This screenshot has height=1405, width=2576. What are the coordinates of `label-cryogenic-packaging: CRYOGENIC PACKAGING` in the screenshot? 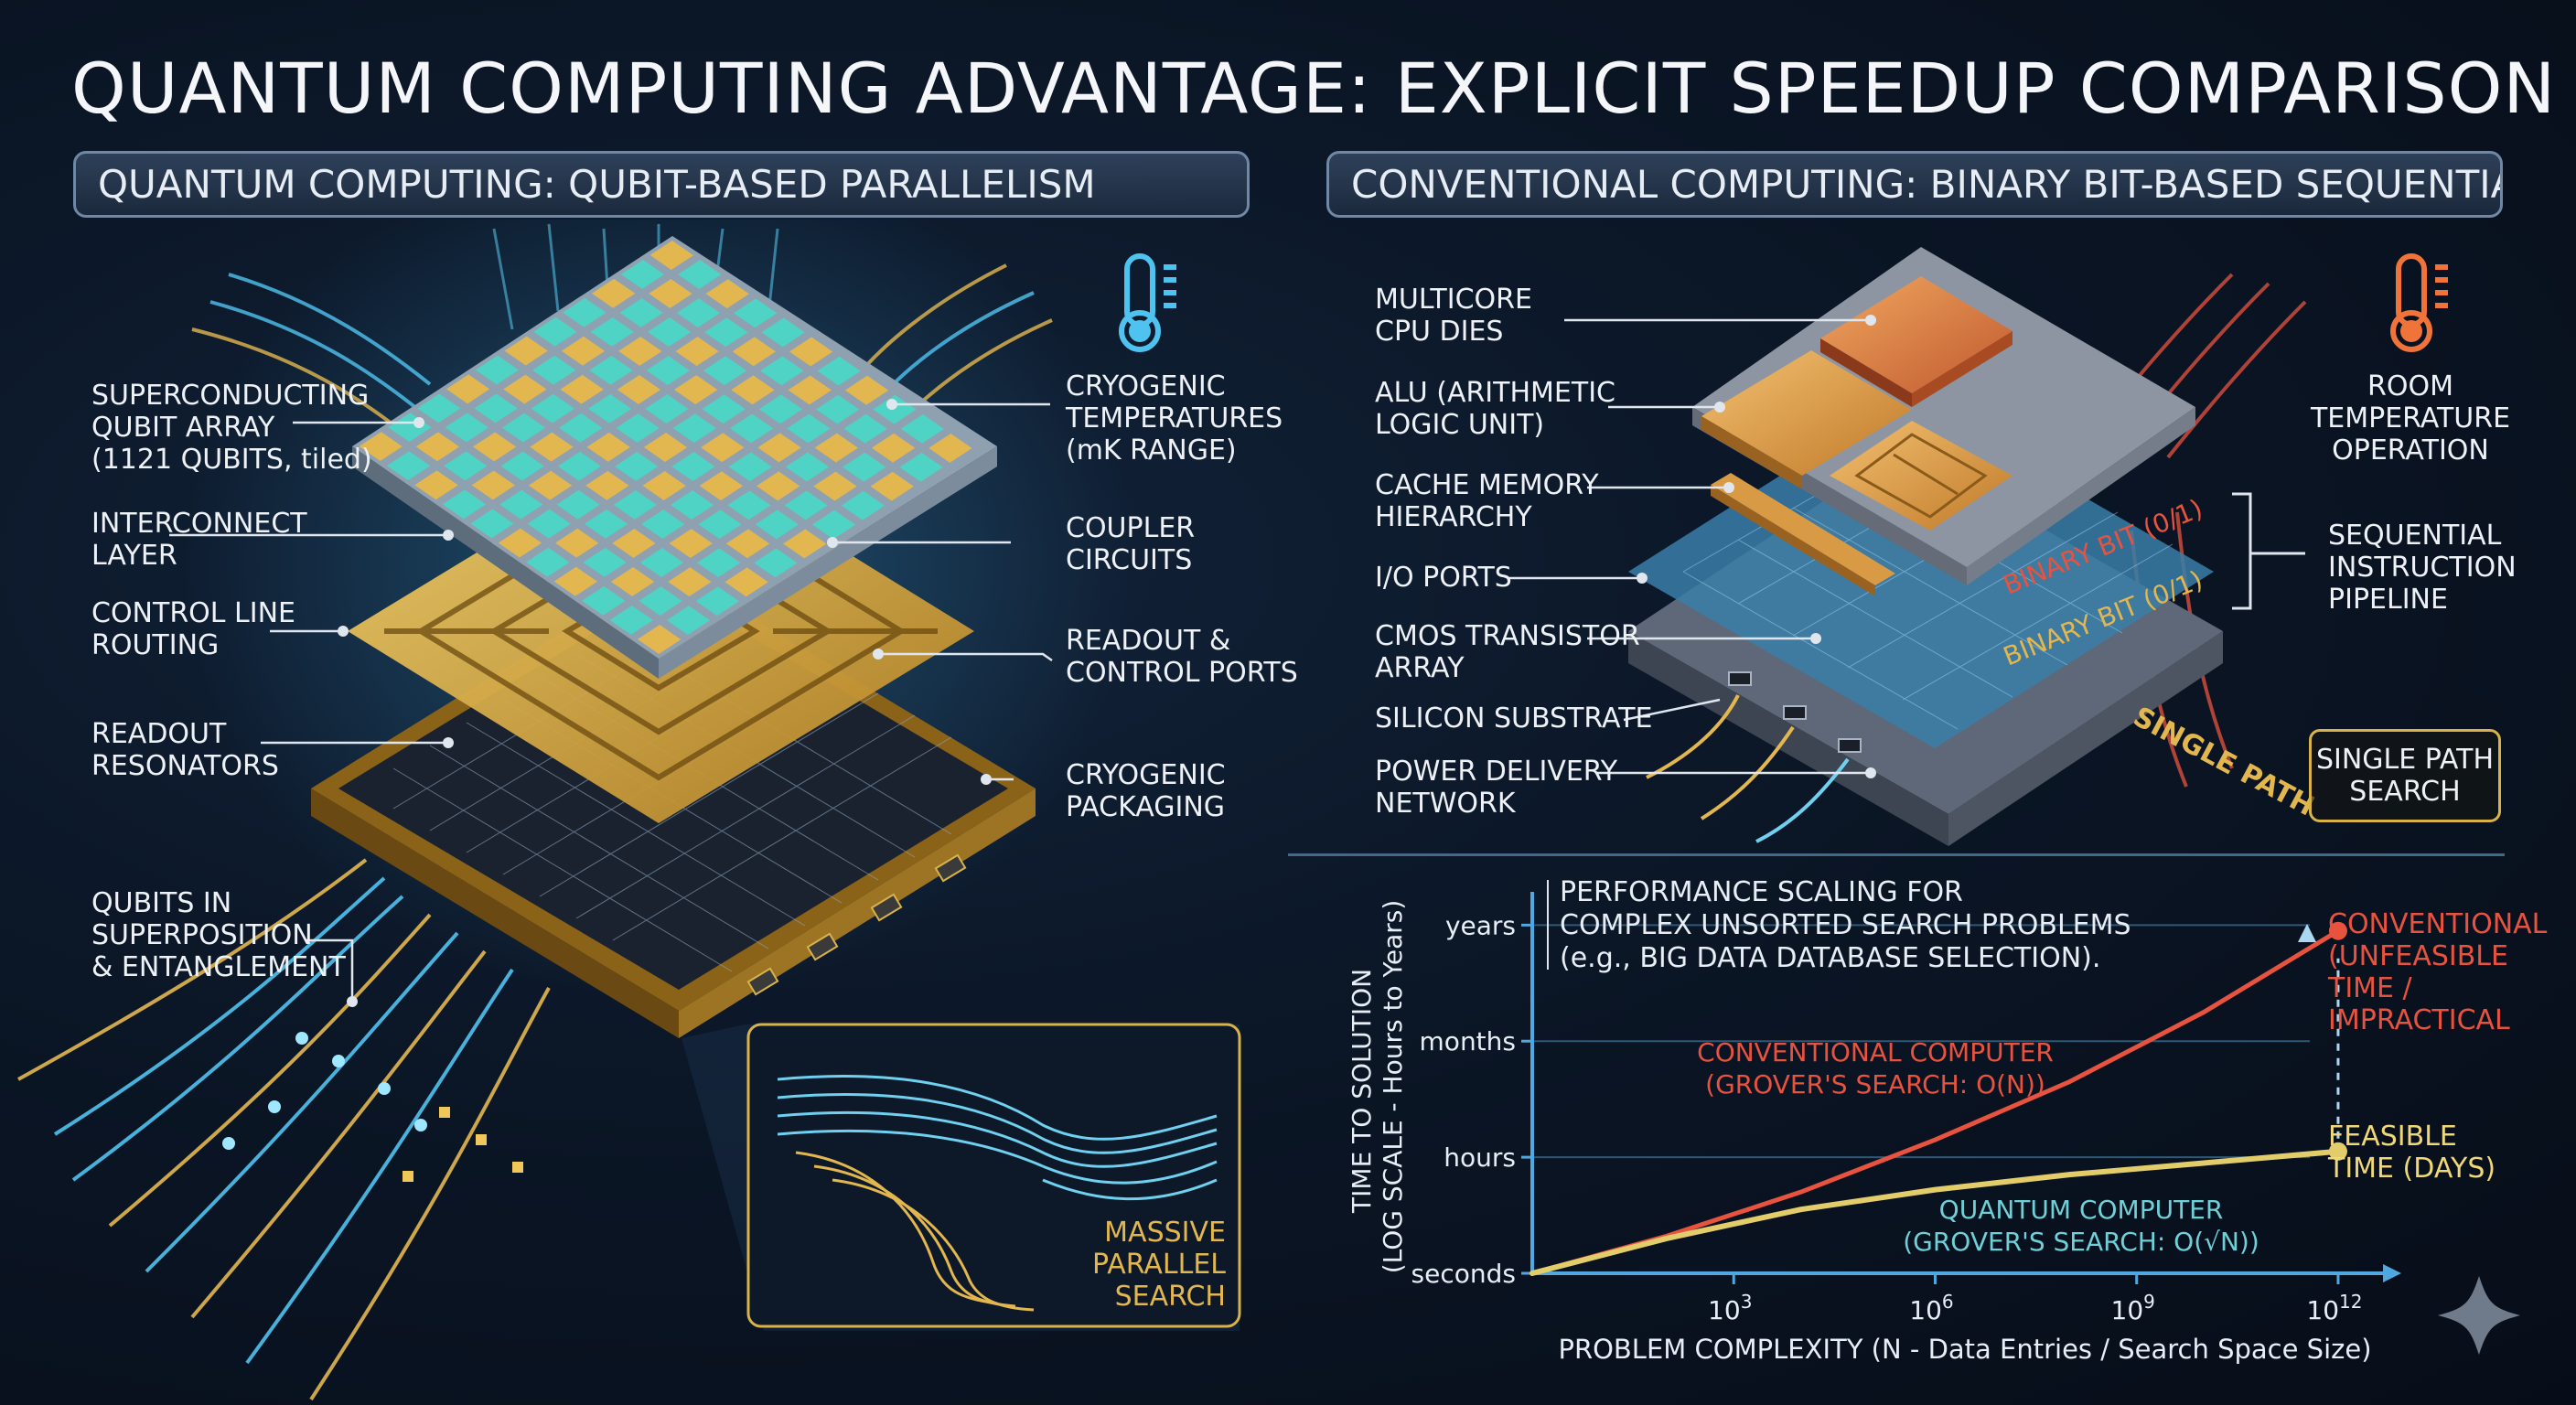 It's located at (1146, 791).